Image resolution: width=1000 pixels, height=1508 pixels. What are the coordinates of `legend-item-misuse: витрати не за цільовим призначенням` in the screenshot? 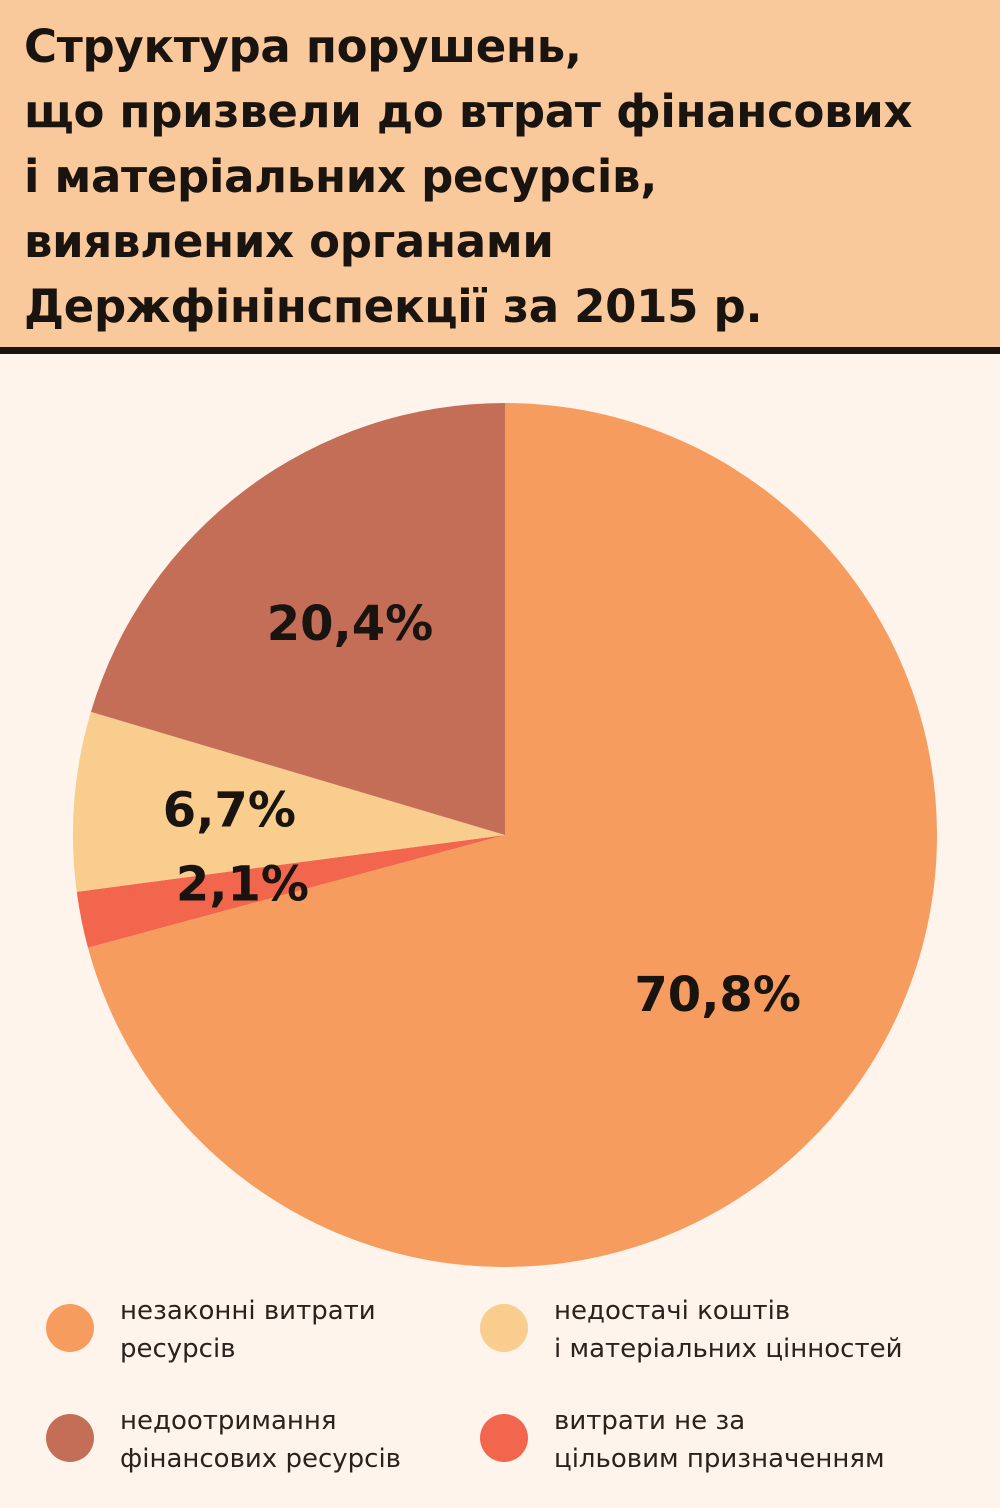 It's located at (700, 1443).